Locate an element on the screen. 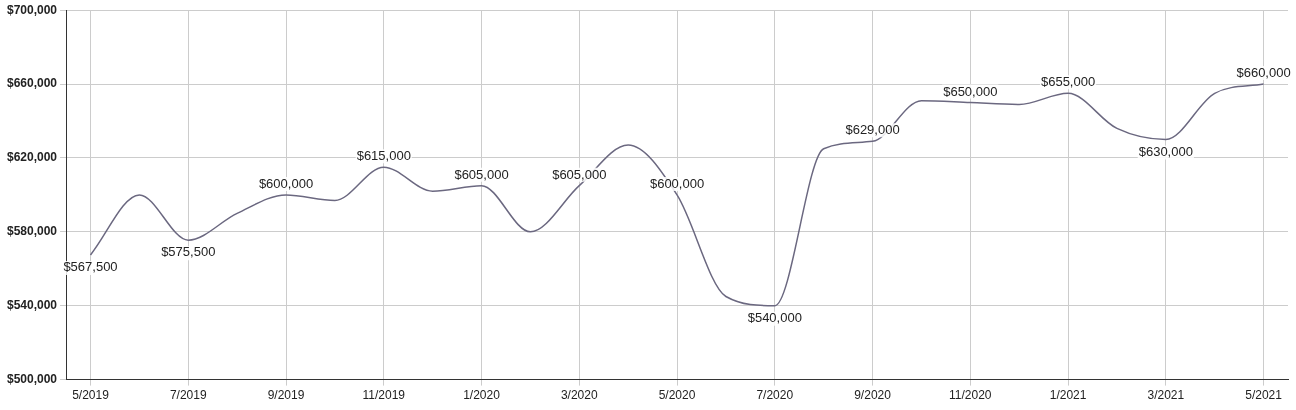  x-tick-label: 7/2020 is located at coordinates (775, 395).